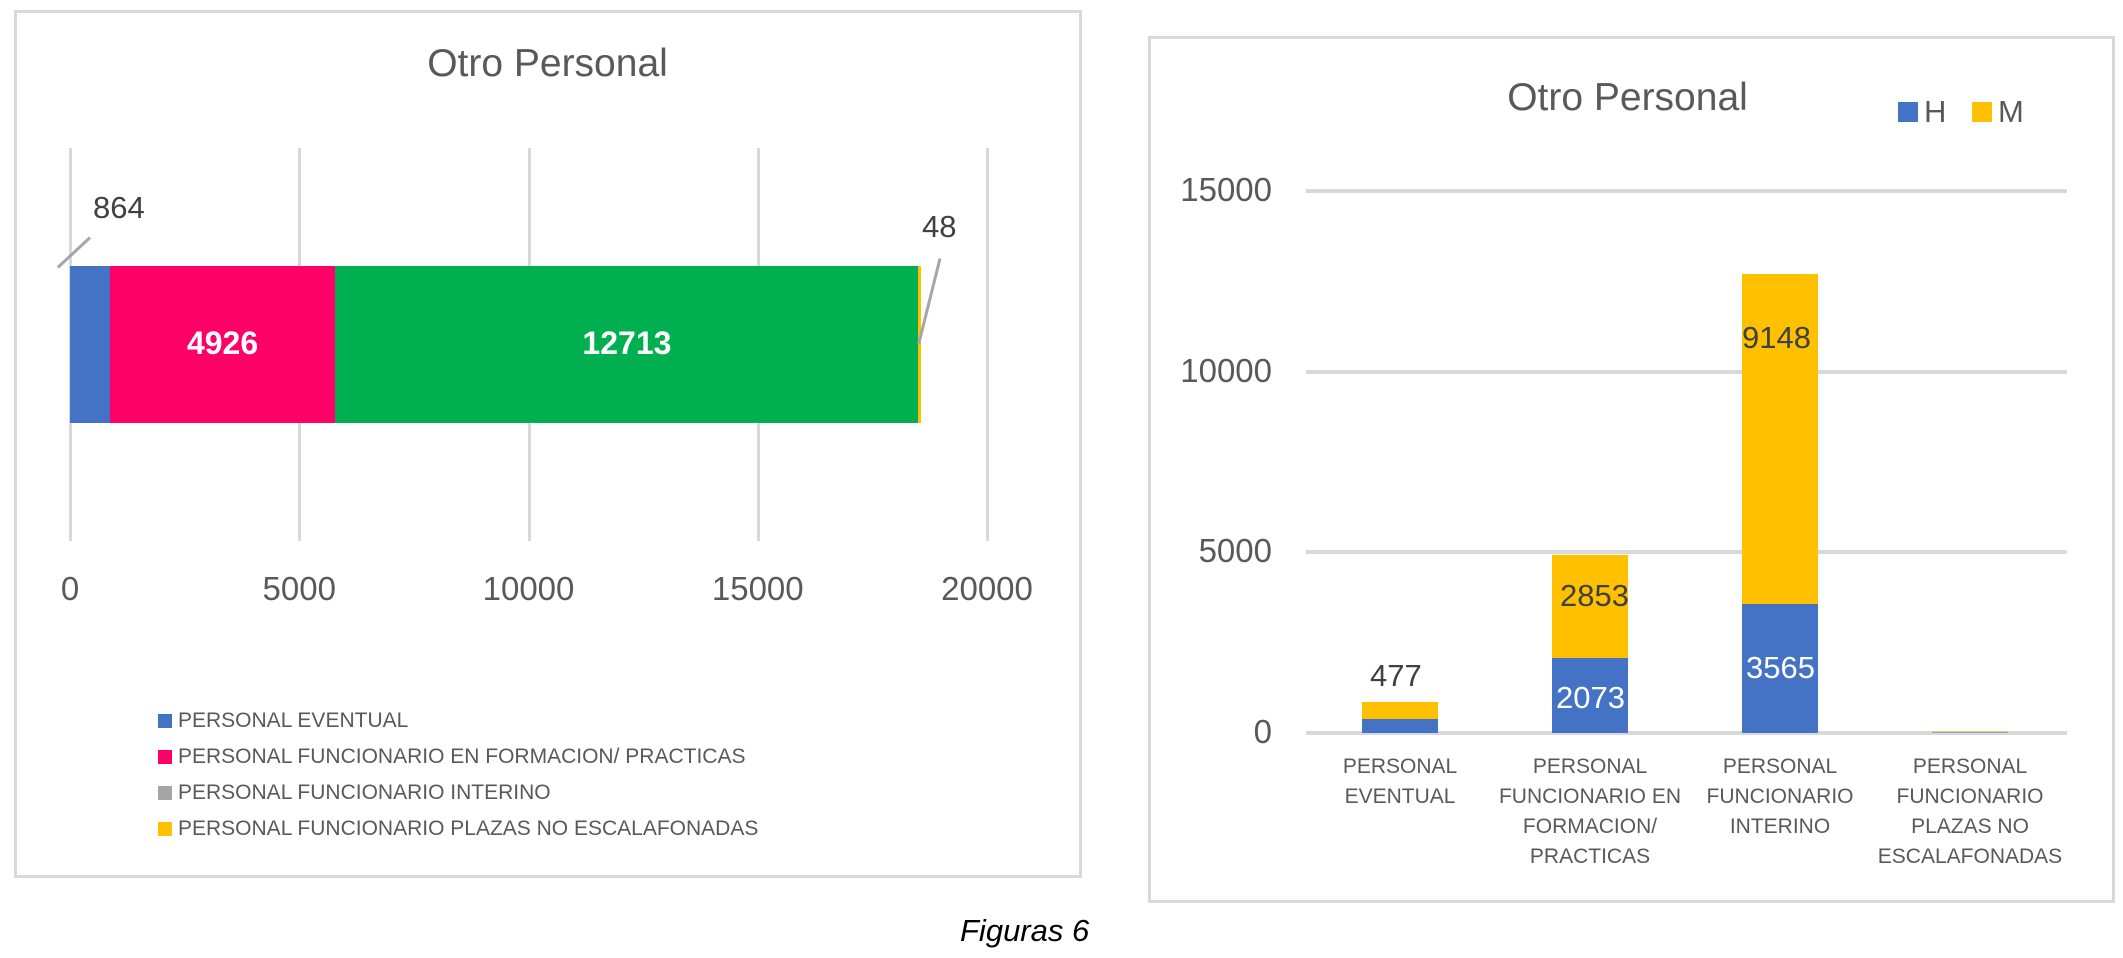 The width and height of the screenshot is (2123, 958). What do you see at coordinates (528, 588) in the screenshot?
I see `x-tick-label: 10000` at bounding box center [528, 588].